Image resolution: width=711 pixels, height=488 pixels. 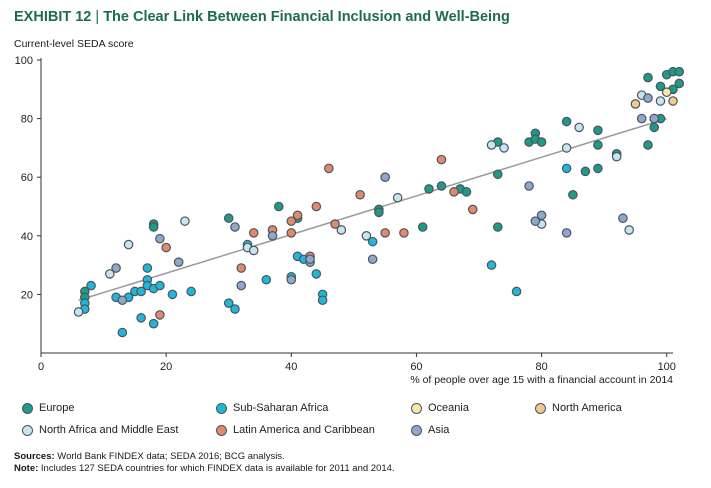 I want to click on legend-swatch-latin-america-caribbean, so click(x=221, y=430).